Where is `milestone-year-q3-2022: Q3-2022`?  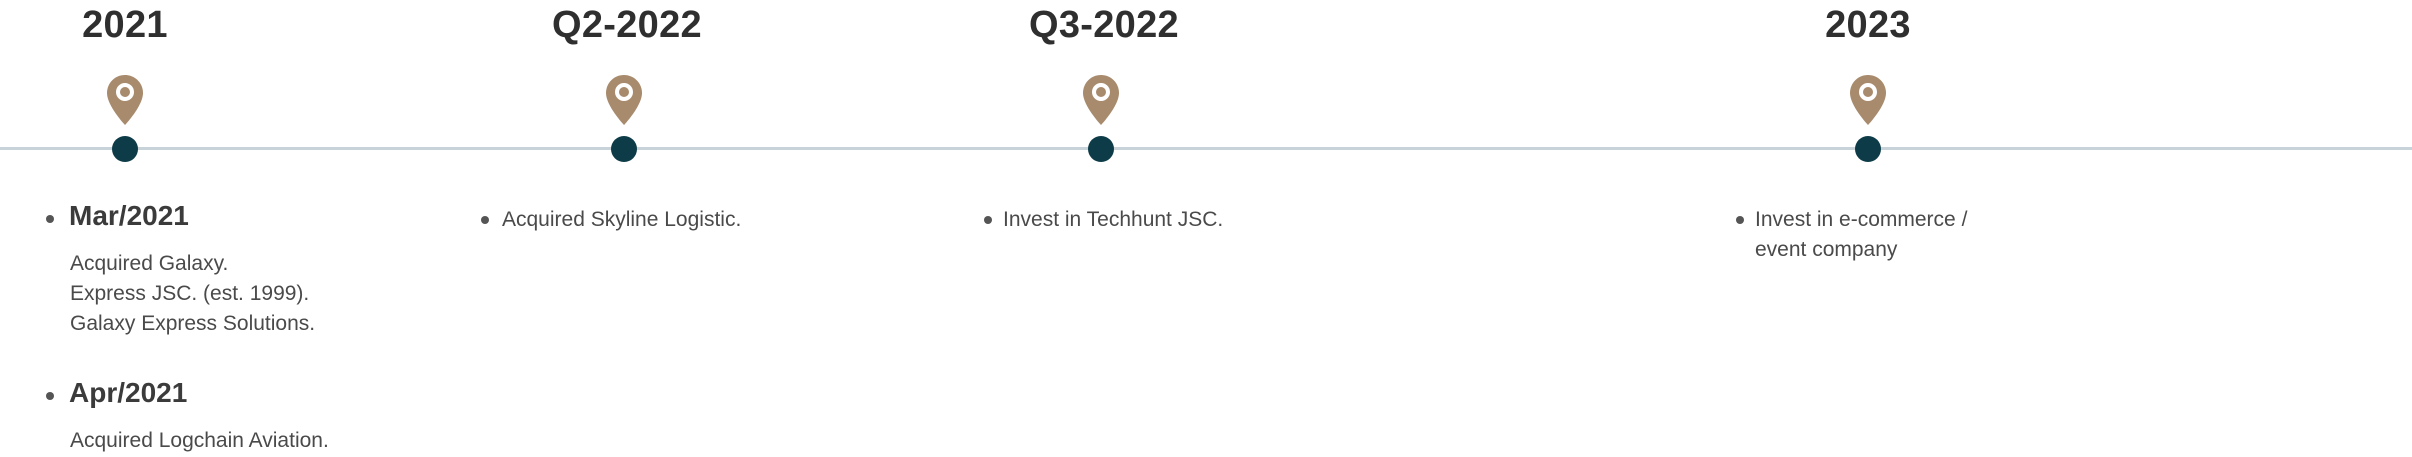
milestone-year-q3-2022: Q3-2022 is located at coordinates (1104, 25).